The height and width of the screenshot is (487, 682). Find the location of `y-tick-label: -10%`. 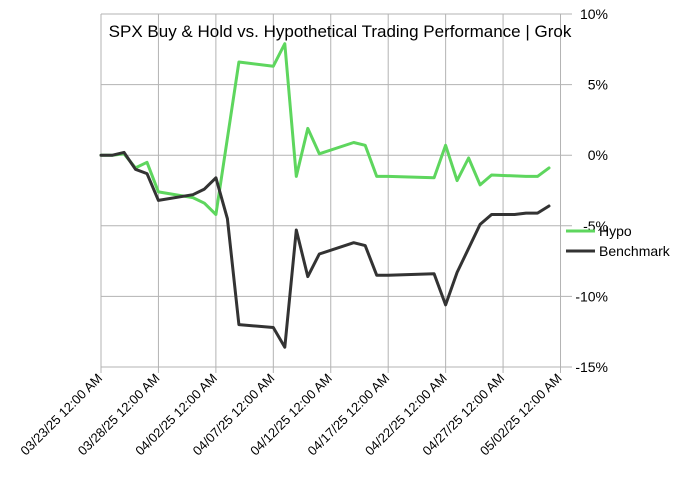

y-tick-label: -10% is located at coordinates (591, 296).